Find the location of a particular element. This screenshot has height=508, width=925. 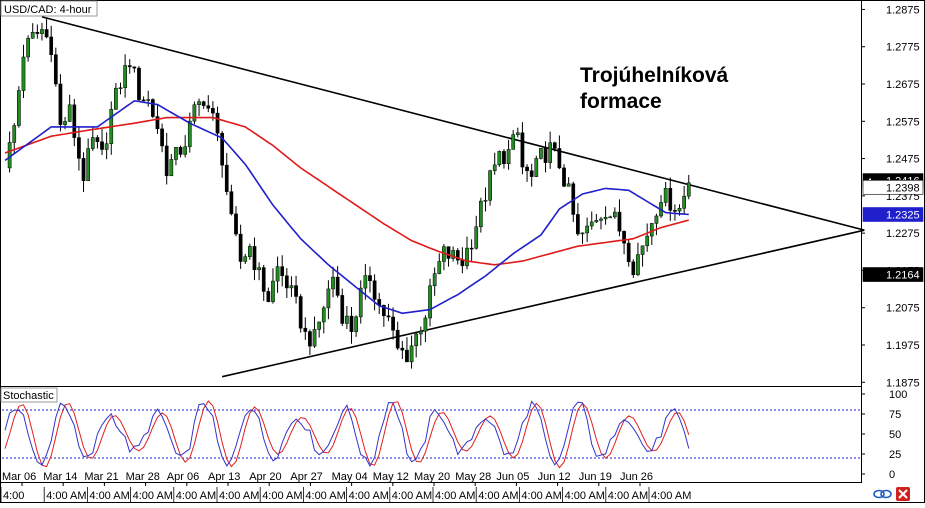

stochastic-tick-label: 75 is located at coordinates (895, 415).